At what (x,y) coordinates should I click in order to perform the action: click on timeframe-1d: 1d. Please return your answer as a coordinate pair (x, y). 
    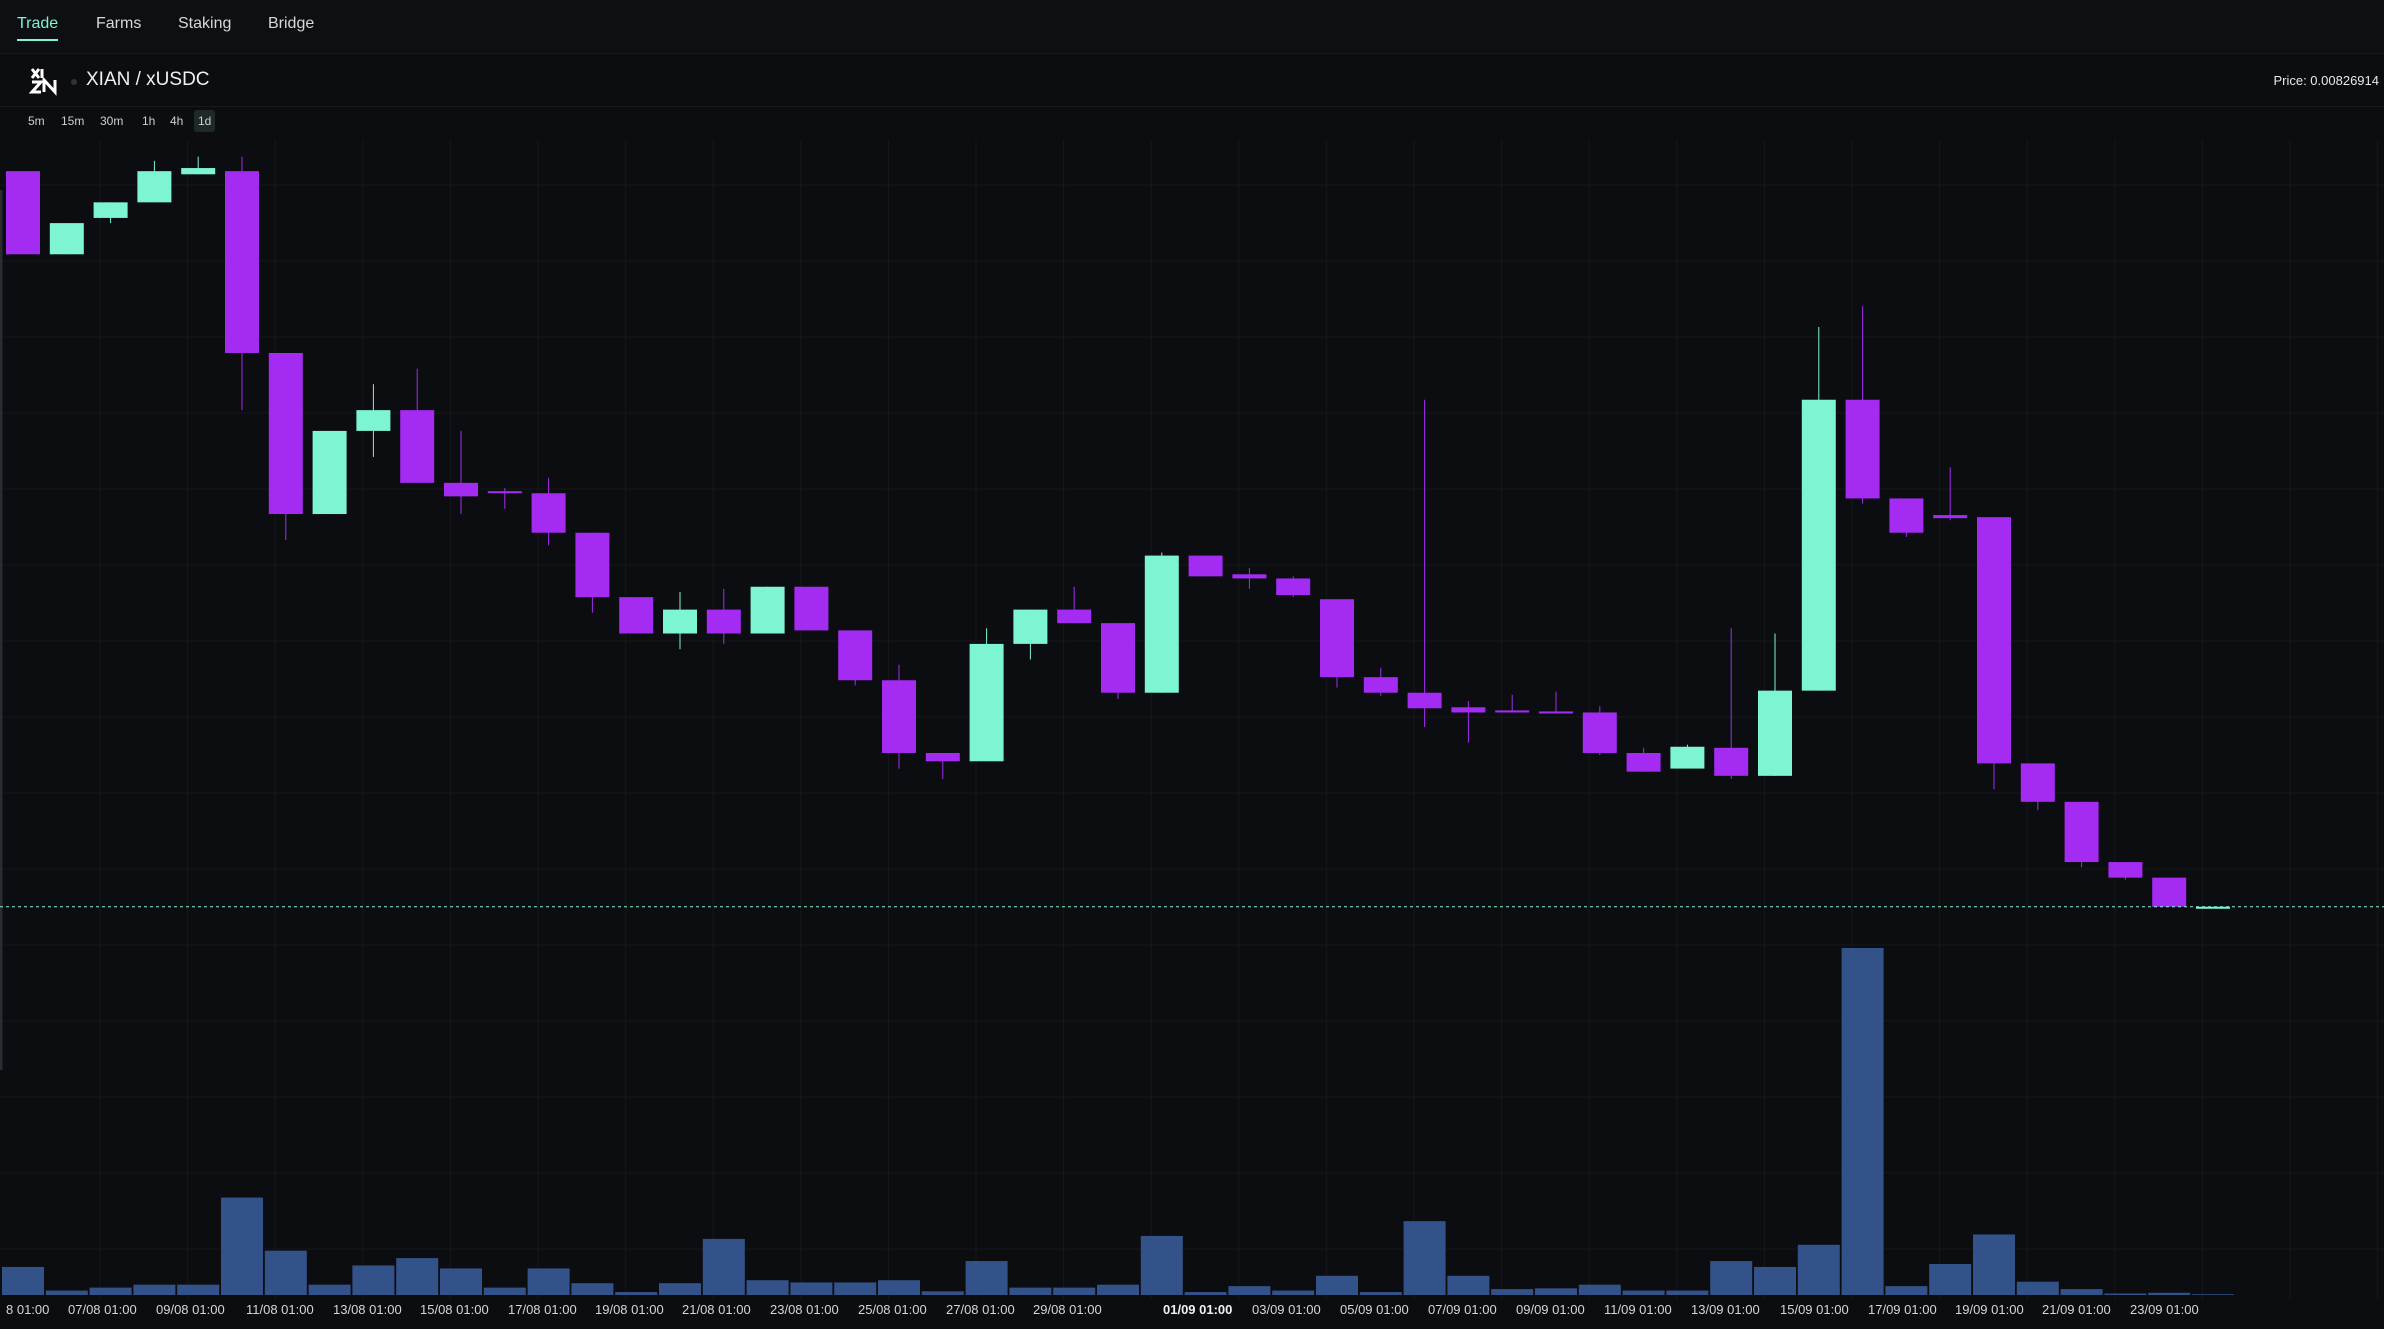
    Looking at the image, I should click on (205, 121).